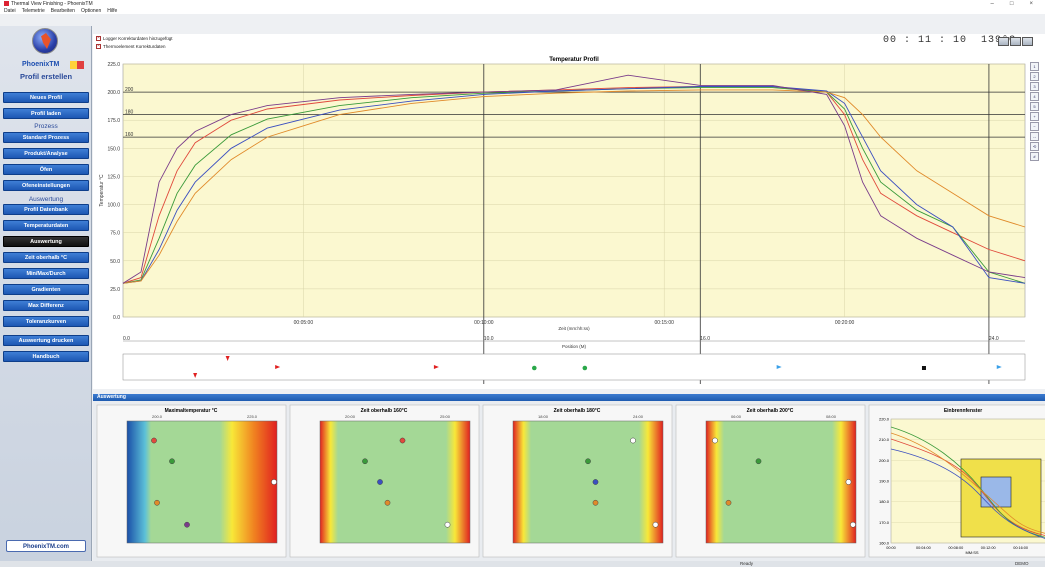  What do you see at coordinates (46, 321) in the screenshot?
I see `toleranzkurven-button: Toleranzkurven` at bounding box center [46, 321].